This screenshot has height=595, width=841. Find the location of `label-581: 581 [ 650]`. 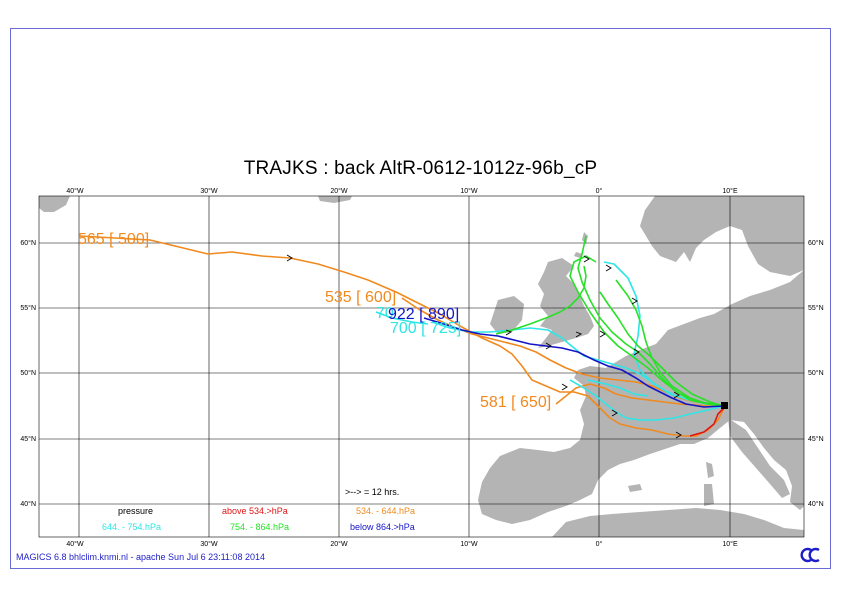

label-581: 581 [ 650] is located at coordinates (515, 402).